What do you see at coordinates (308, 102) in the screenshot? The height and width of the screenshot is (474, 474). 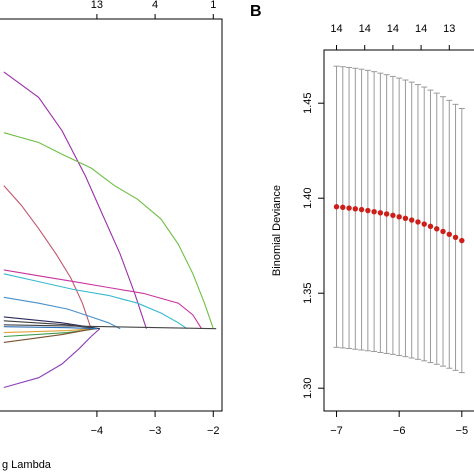 I see `y-tick-label: 1.45` at bounding box center [308, 102].